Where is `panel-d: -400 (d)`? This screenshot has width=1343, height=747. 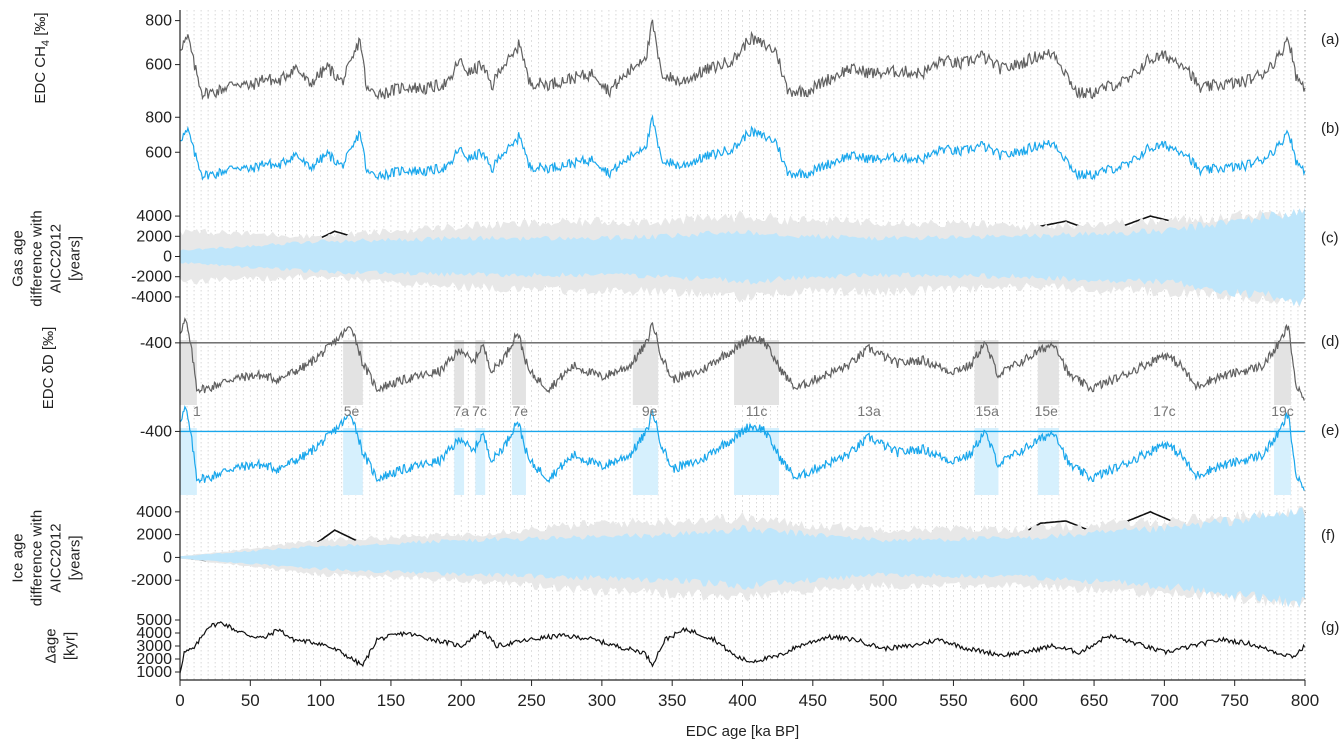
panel-d: -400 (d) is located at coordinates (739, 359).